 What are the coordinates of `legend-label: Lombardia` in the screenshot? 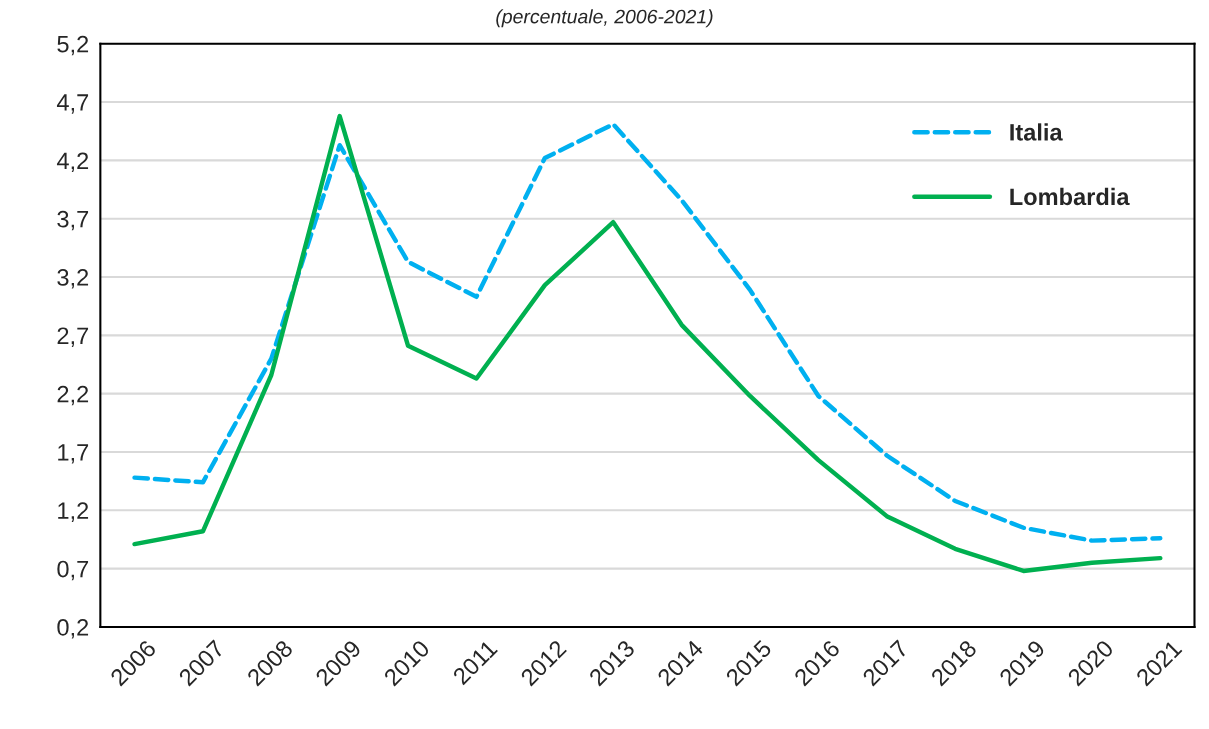 It's located at (1070, 196).